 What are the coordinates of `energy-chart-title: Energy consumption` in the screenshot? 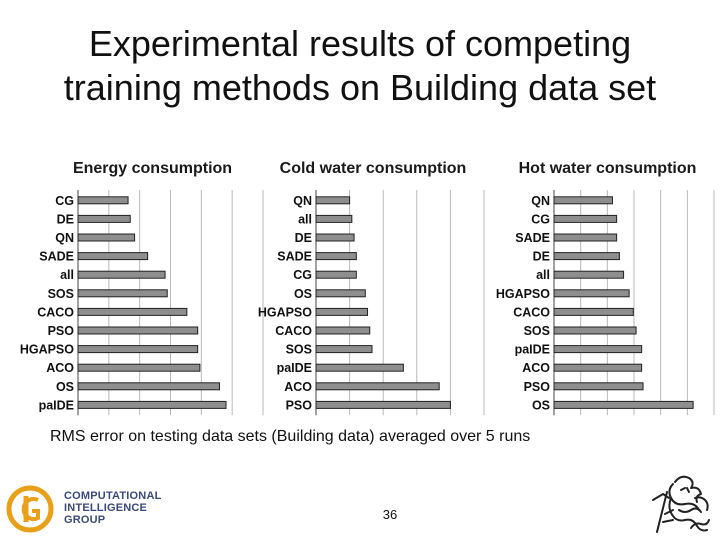 It's located at (152, 168).